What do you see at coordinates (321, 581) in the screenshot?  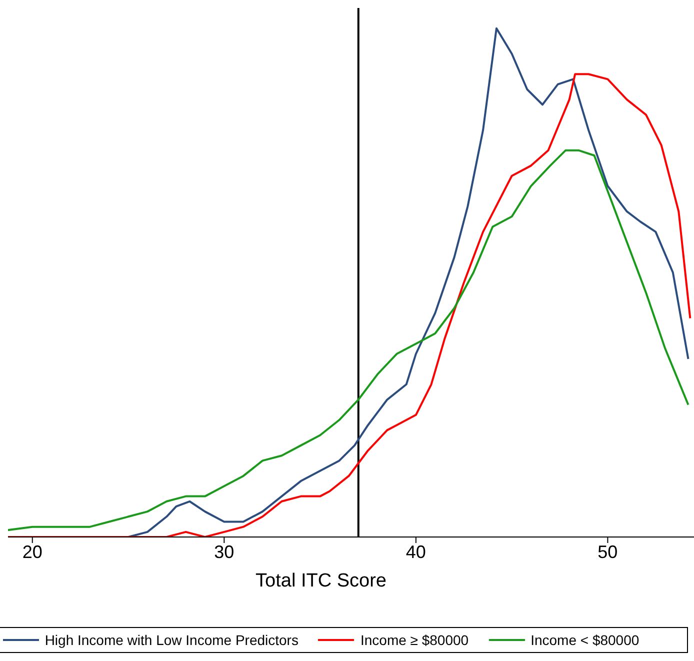 I see `x-axis-title: Total ITC Score` at bounding box center [321, 581].